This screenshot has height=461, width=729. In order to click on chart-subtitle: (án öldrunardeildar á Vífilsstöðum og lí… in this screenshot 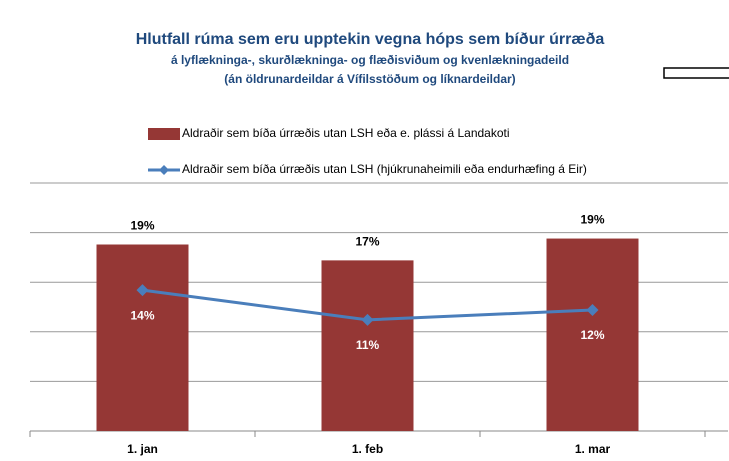, I will do `click(369, 79)`.